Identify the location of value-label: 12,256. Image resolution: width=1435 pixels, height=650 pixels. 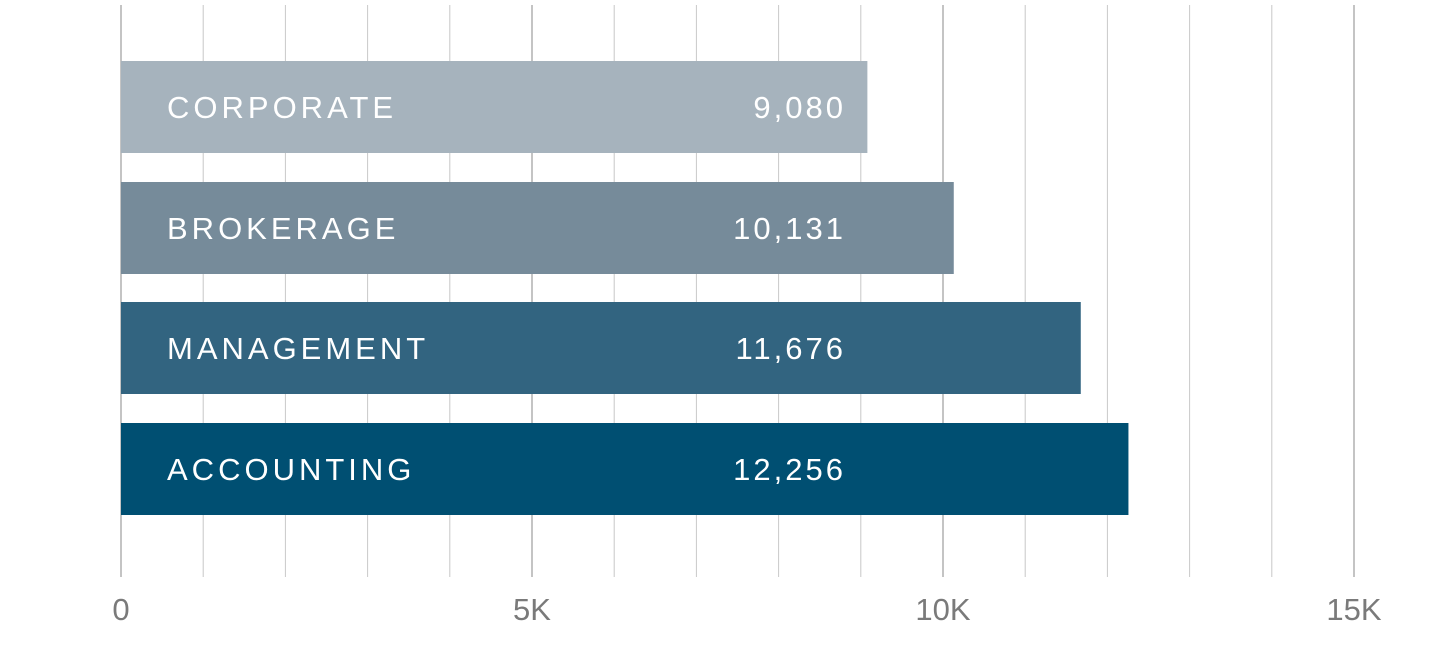
(789, 469).